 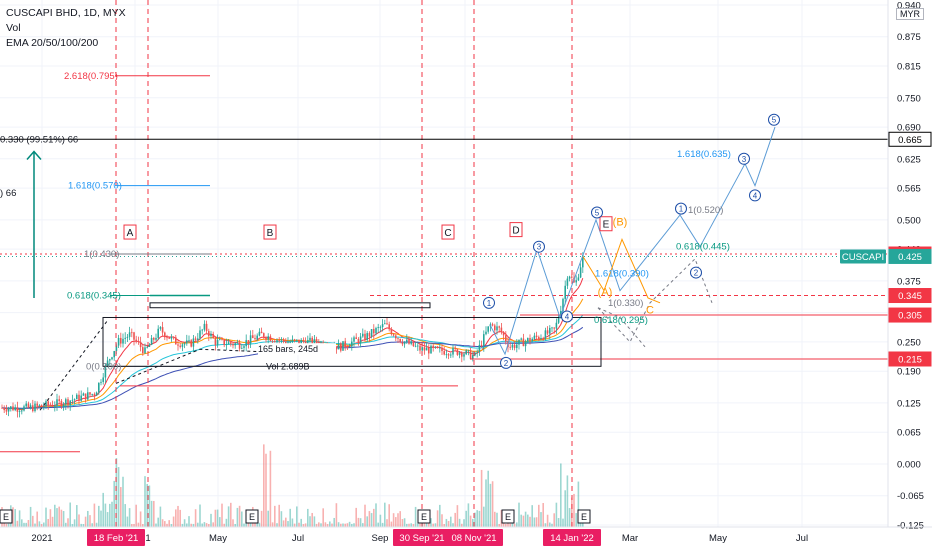 What do you see at coordinates (909, 67) in the screenshot?
I see `price-tick-label: 0.815` at bounding box center [909, 67].